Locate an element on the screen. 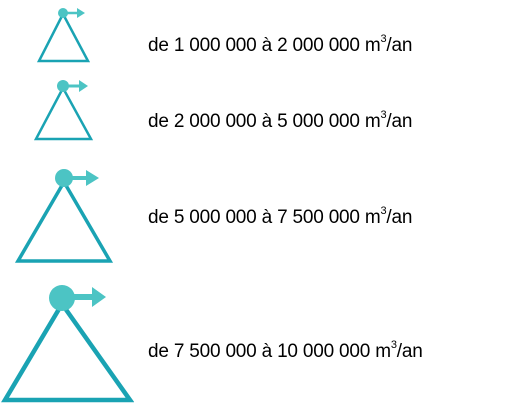 This screenshot has height=409, width=515. legend-item-label: de 7 500 000 à 10 000 000 m3/an is located at coordinates (285, 351).